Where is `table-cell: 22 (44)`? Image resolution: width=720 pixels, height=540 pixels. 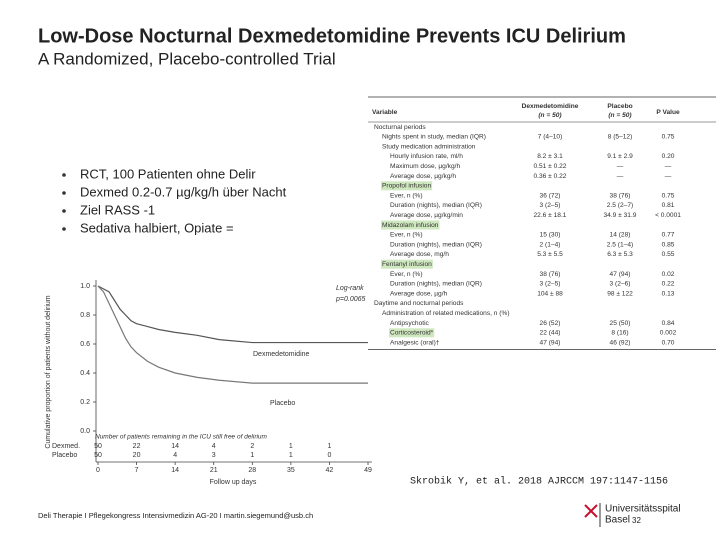 table-cell: 22 (44) is located at coordinates (550, 333).